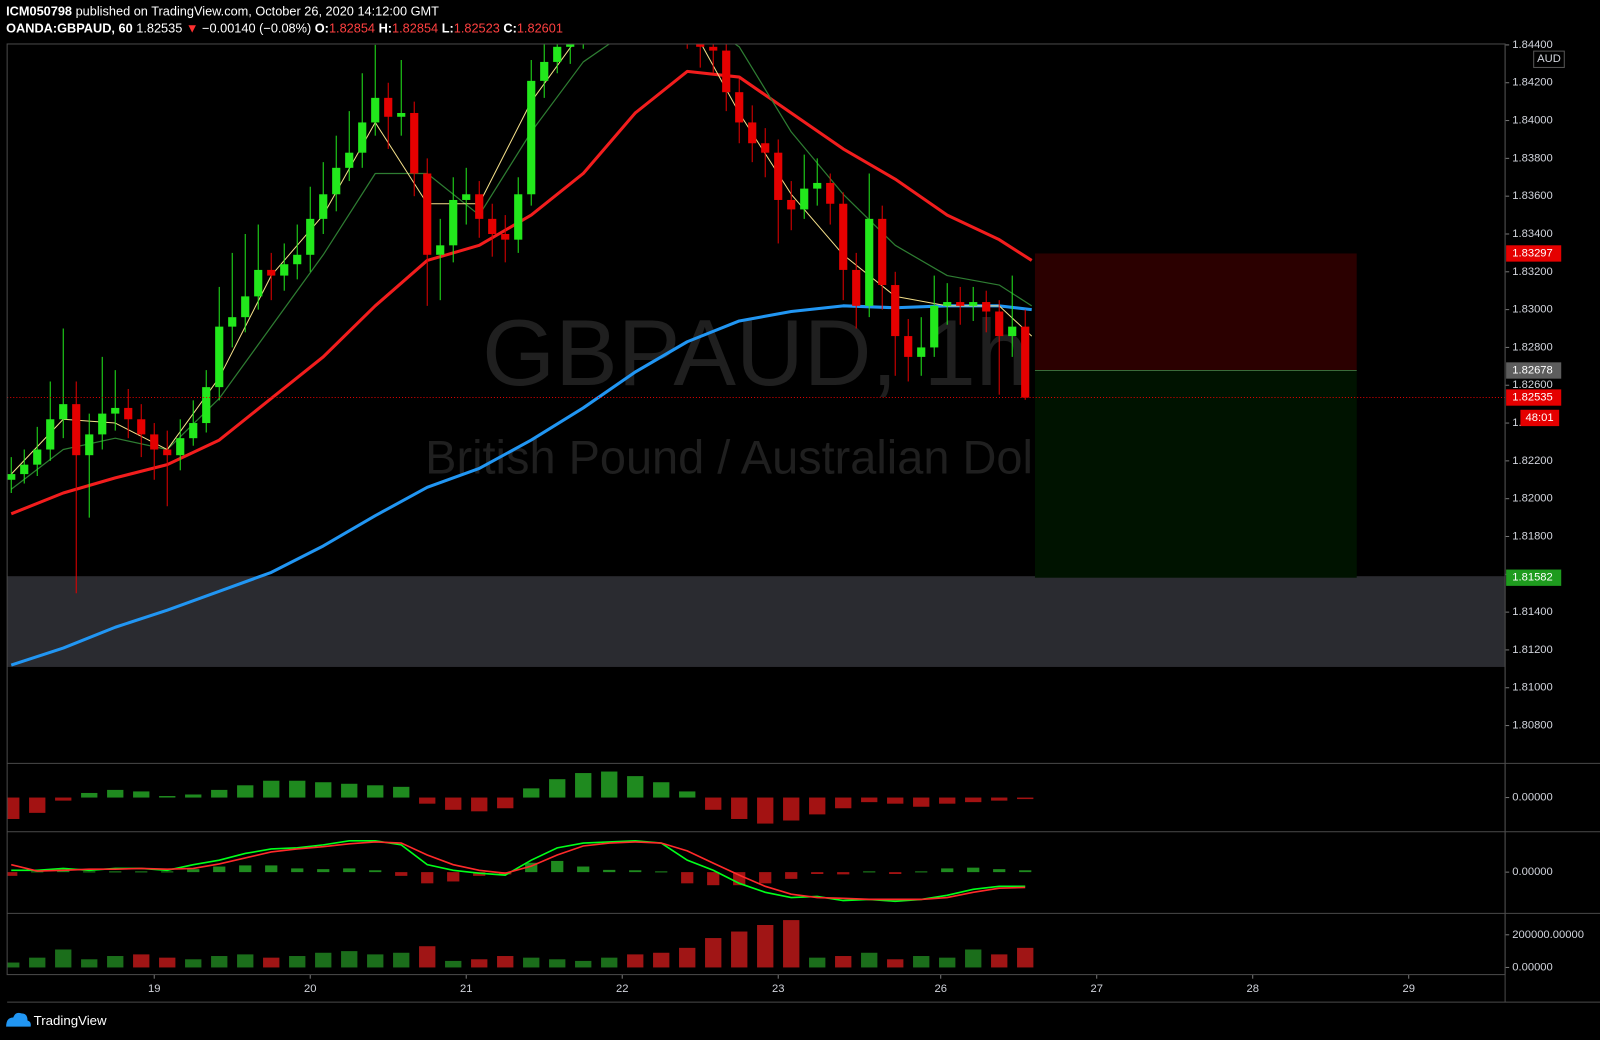 The height and width of the screenshot is (1040, 1600). What do you see at coordinates (310, 989) in the screenshot?
I see `x-tick-label: 20` at bounding box center [310, 989].